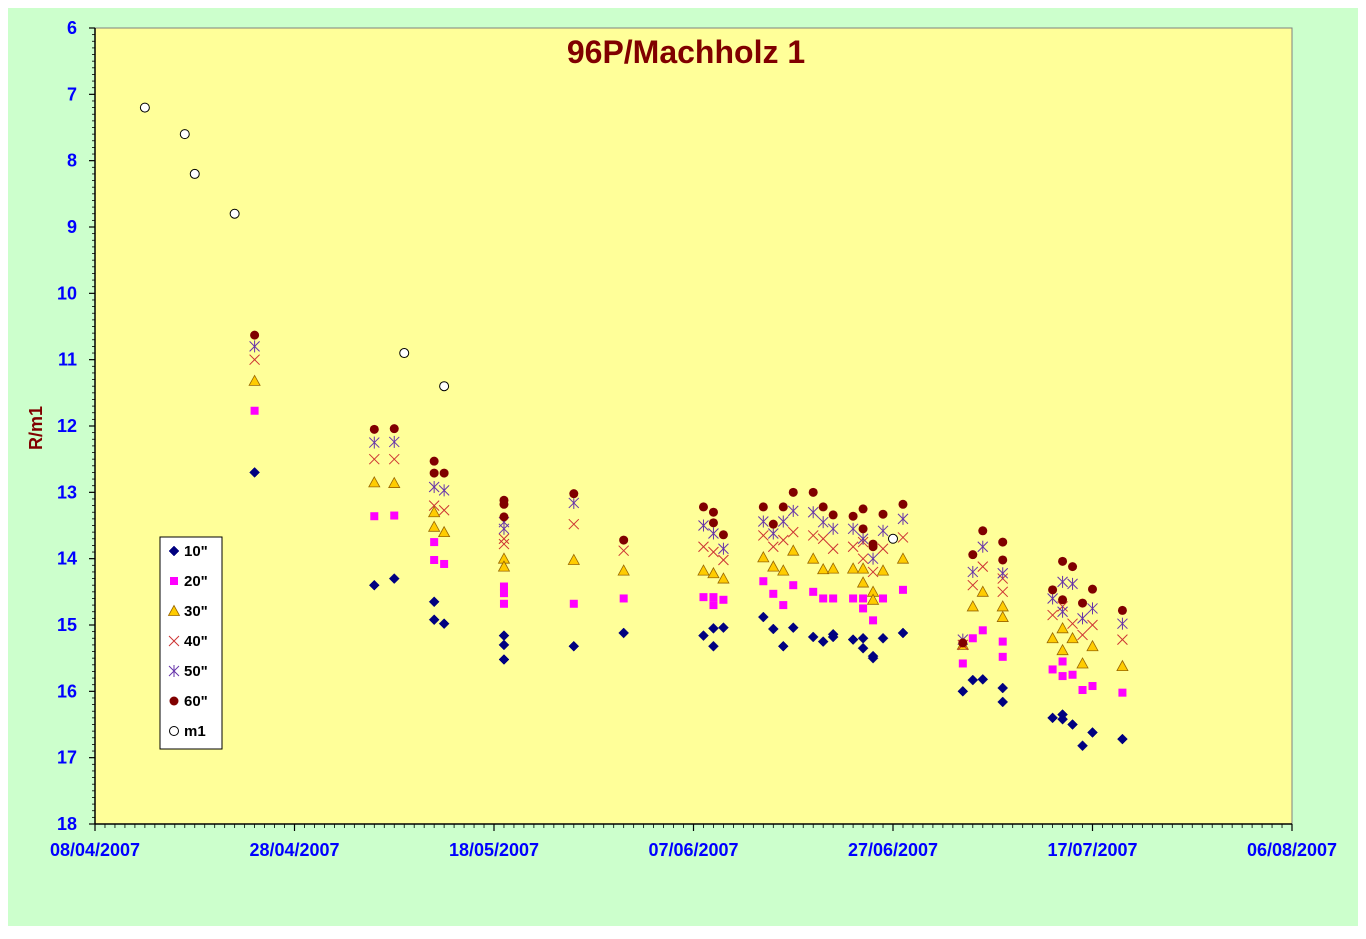 The width and height of the screenshot is (1366, 939). I want to click on legend-entry: 20", so click(196, 581).